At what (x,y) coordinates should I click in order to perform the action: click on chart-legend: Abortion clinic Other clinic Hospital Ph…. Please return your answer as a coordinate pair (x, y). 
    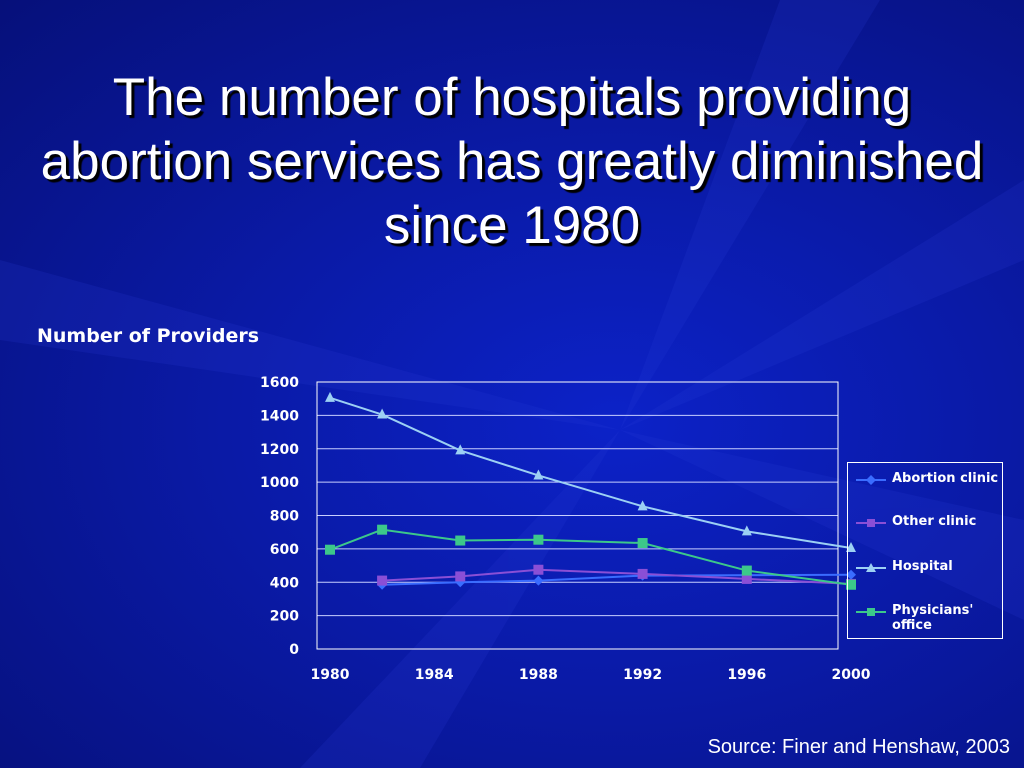
    Looking at the image, I should click on (925, 550).